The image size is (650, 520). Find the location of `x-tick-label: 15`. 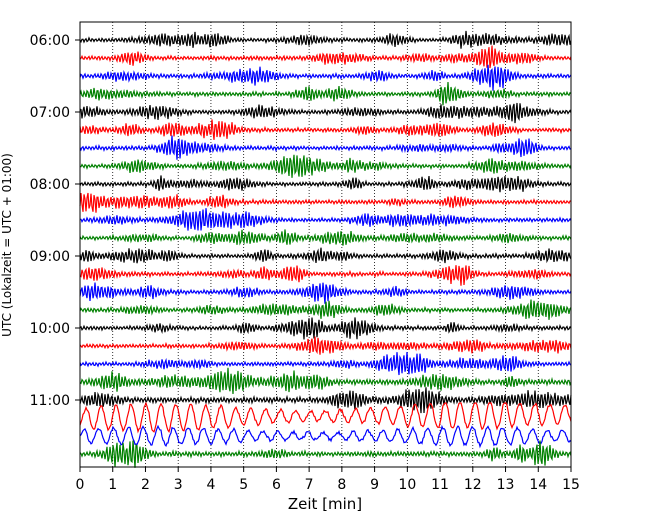

x-tick-label: 15 is located at coordinates (571, 485).